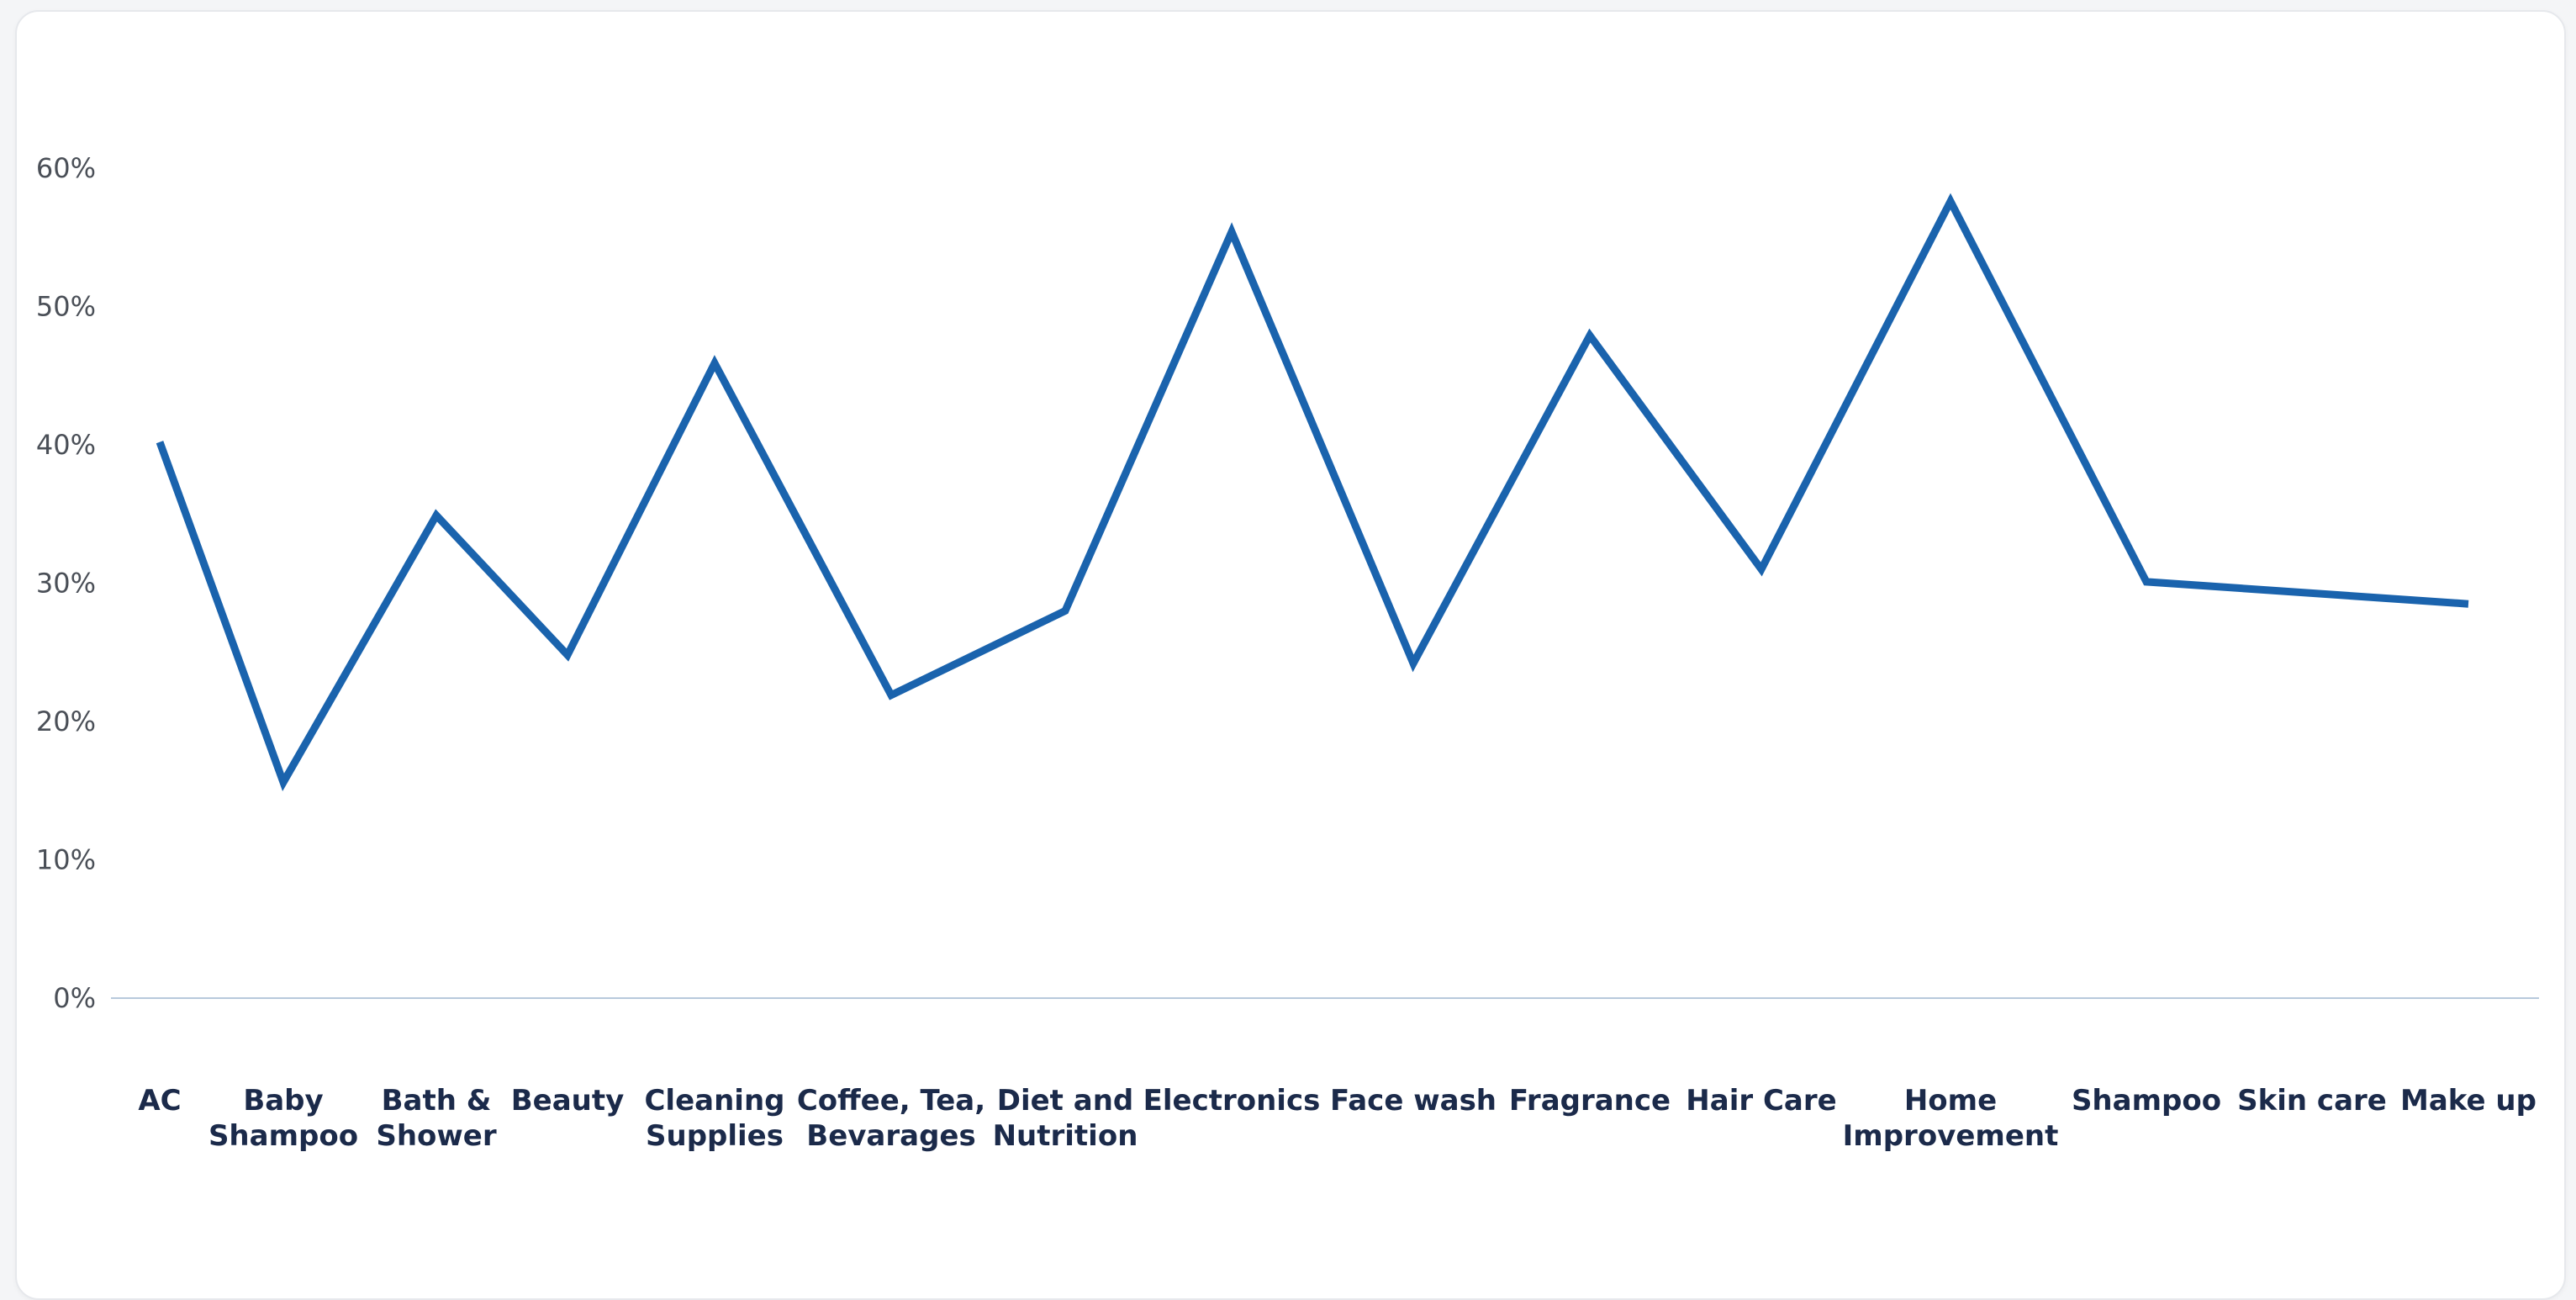 This screenshot has height=1300, width=2576. I want to click on y-tick-label: 30%, so click(66, 584).